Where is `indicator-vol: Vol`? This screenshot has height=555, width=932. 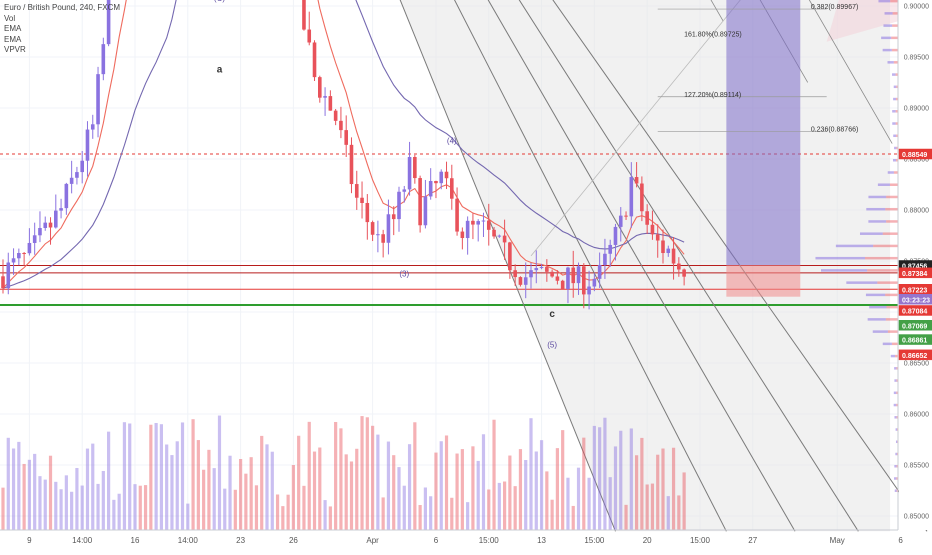 indicator-vol: Vol is located at coordinates (10, 18).